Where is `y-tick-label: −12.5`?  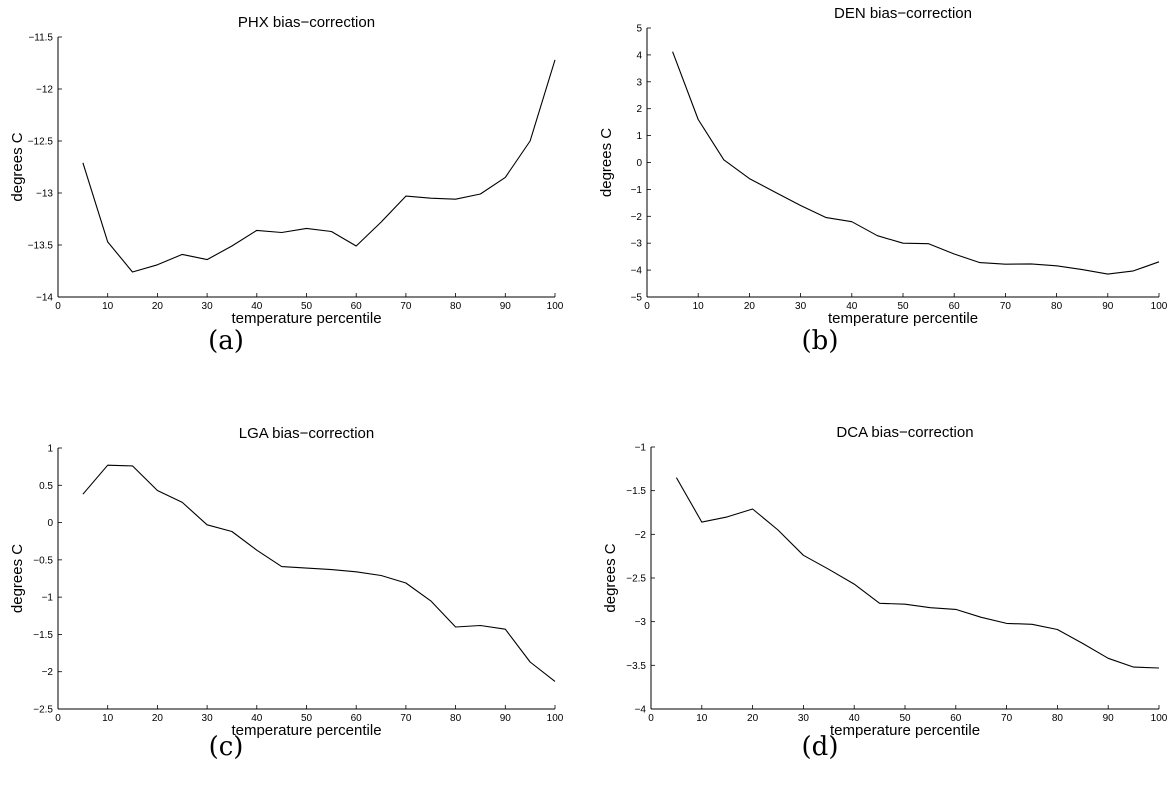 y-tick-label: −12.5 is located at coordinates (41, 142).